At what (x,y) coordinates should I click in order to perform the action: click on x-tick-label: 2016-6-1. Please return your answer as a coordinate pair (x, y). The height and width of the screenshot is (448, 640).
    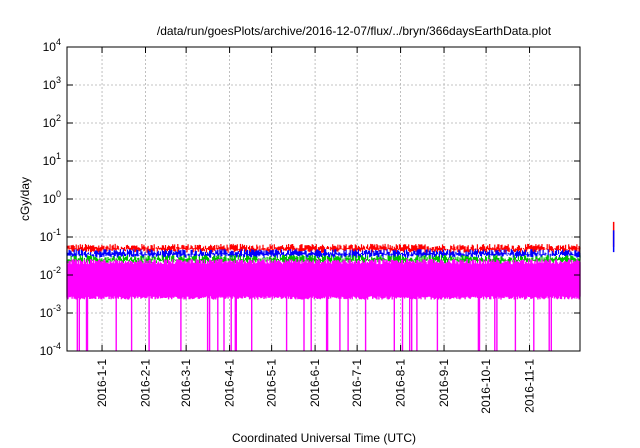
    Looking at the image, I should click on (315, 383).